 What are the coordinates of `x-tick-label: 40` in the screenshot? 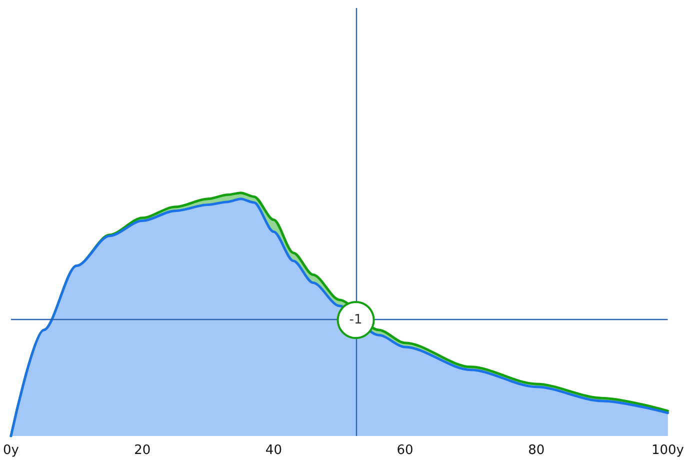 It's located at (273, 450).